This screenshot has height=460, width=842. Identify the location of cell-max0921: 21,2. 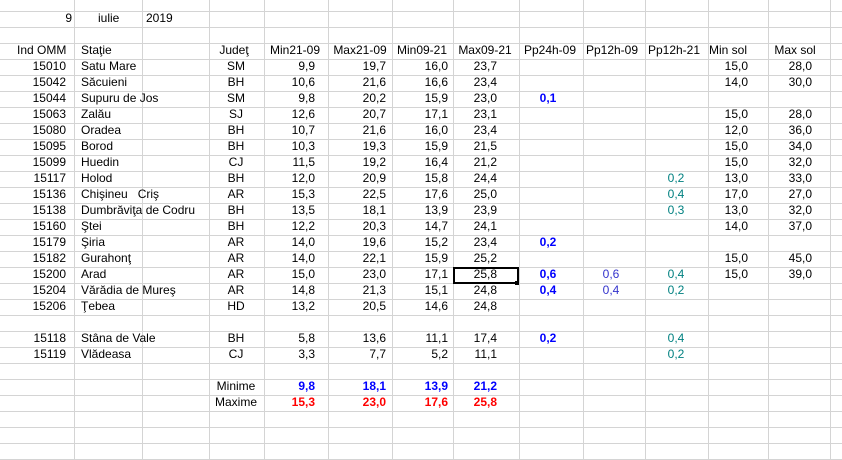
(486, 162).